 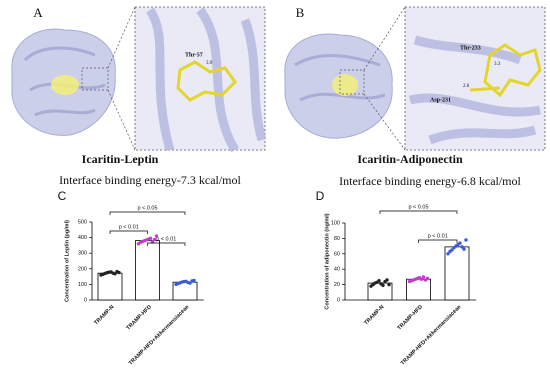 I want to click on y-axis-label: Concentration of adiponectin (ng/ml), so click(x=327, y=261).